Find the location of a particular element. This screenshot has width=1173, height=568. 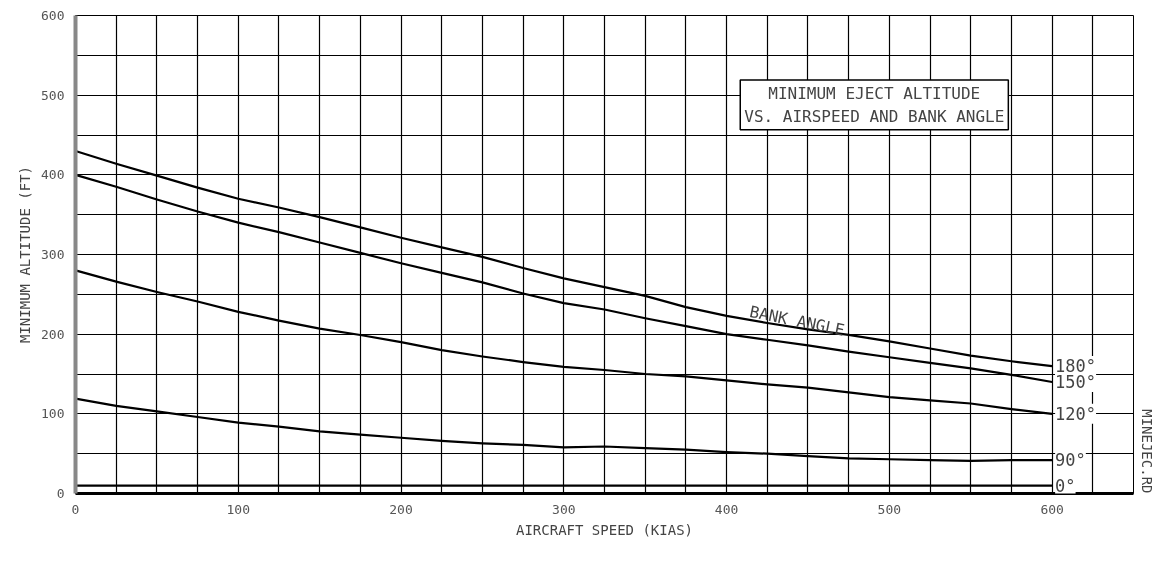

x-tick-label: 400 is located at coordinates (726, 509).